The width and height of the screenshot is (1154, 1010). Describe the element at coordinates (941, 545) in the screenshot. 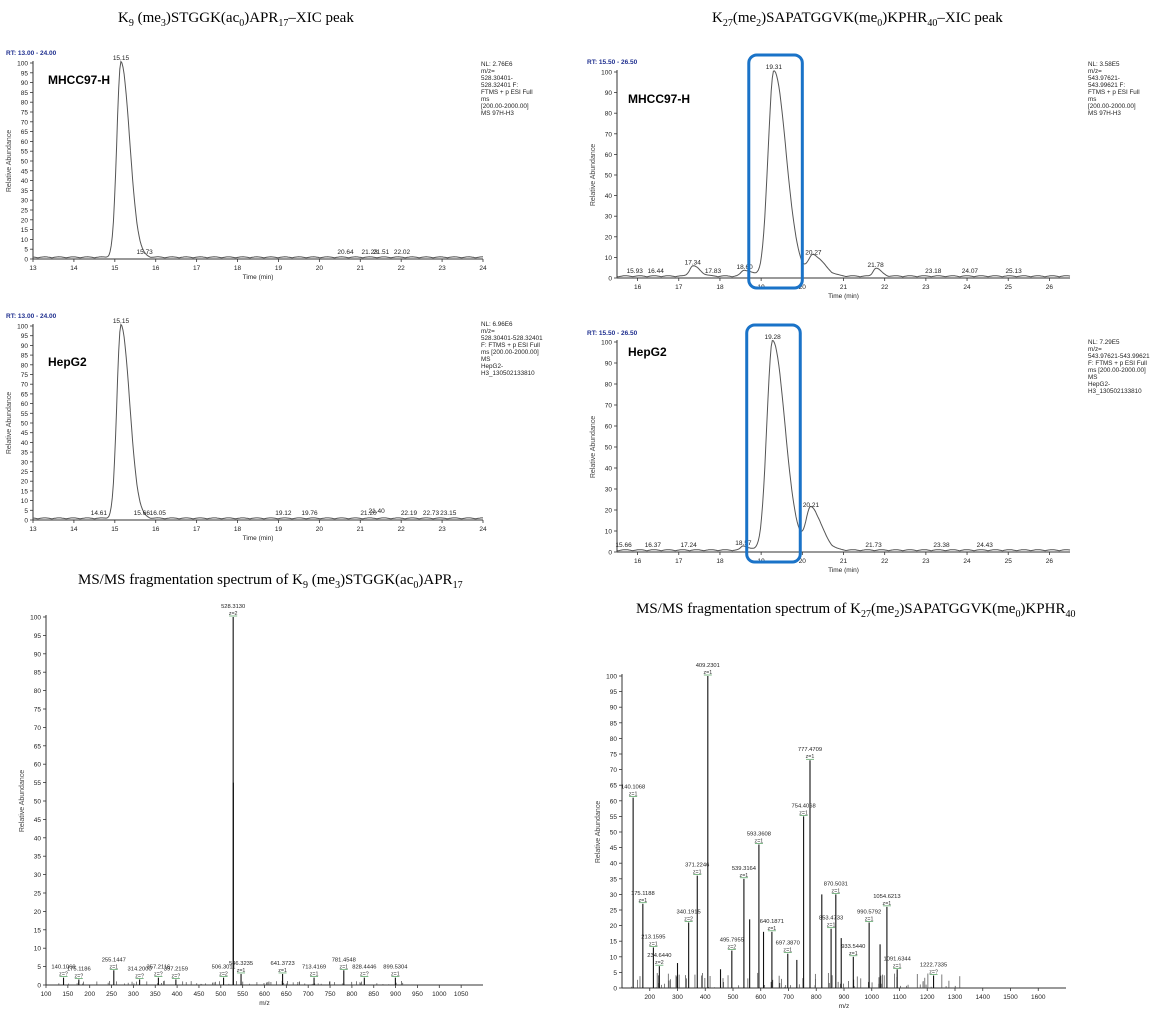

I see `peak-label: 23.38` at that location.